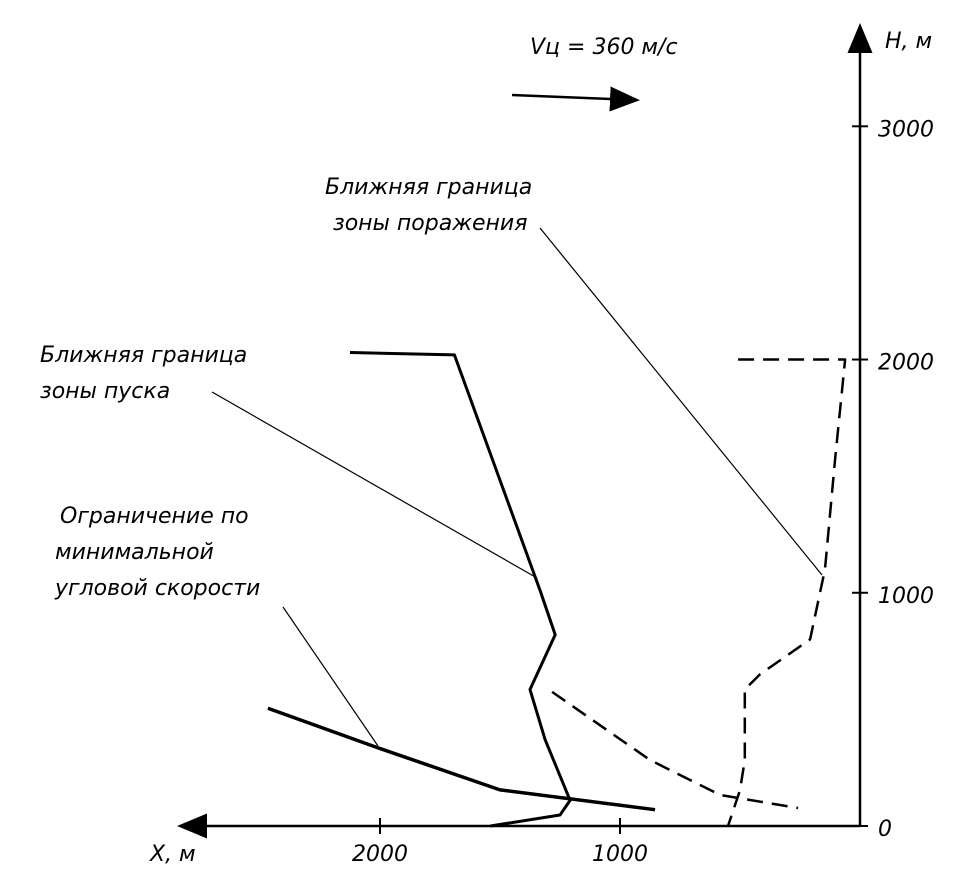  I want to click on chart-title: Vц = 360 м/с, so click(604, 47).